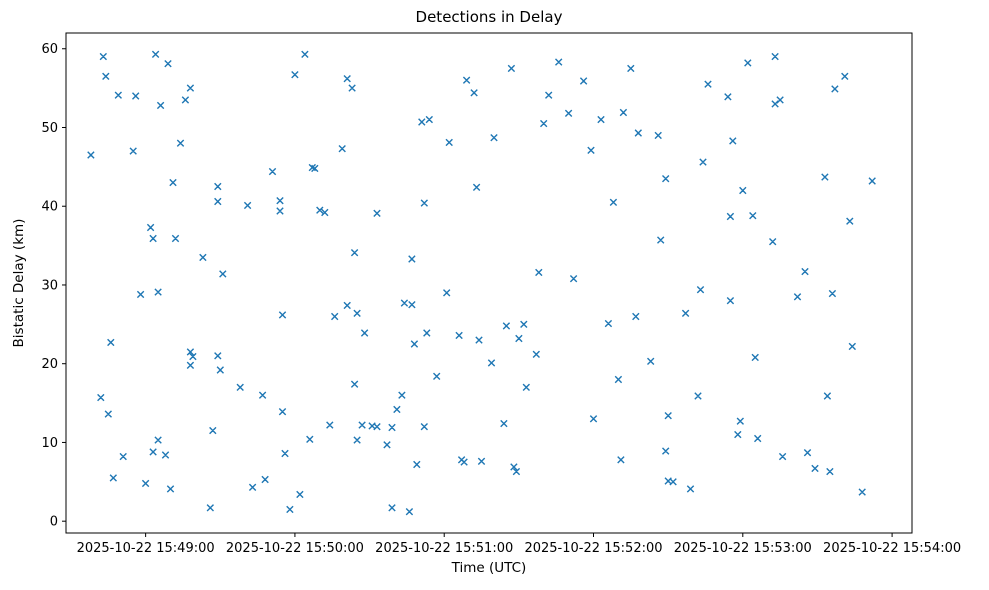 Image resolution: width=989 pixels, height=590 pixels. What do you see at coordinates (295, 548) in the screenshot?
I see `x-tick-label: 2025-10-22 15:50:00` at bounding box center [295, 548].